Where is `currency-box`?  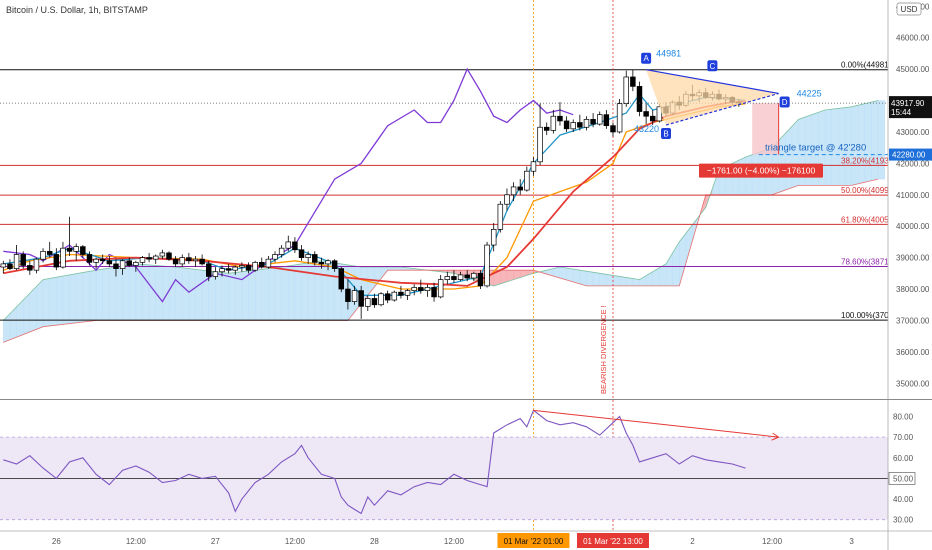 currency-box is located at coordinates (909, 9).